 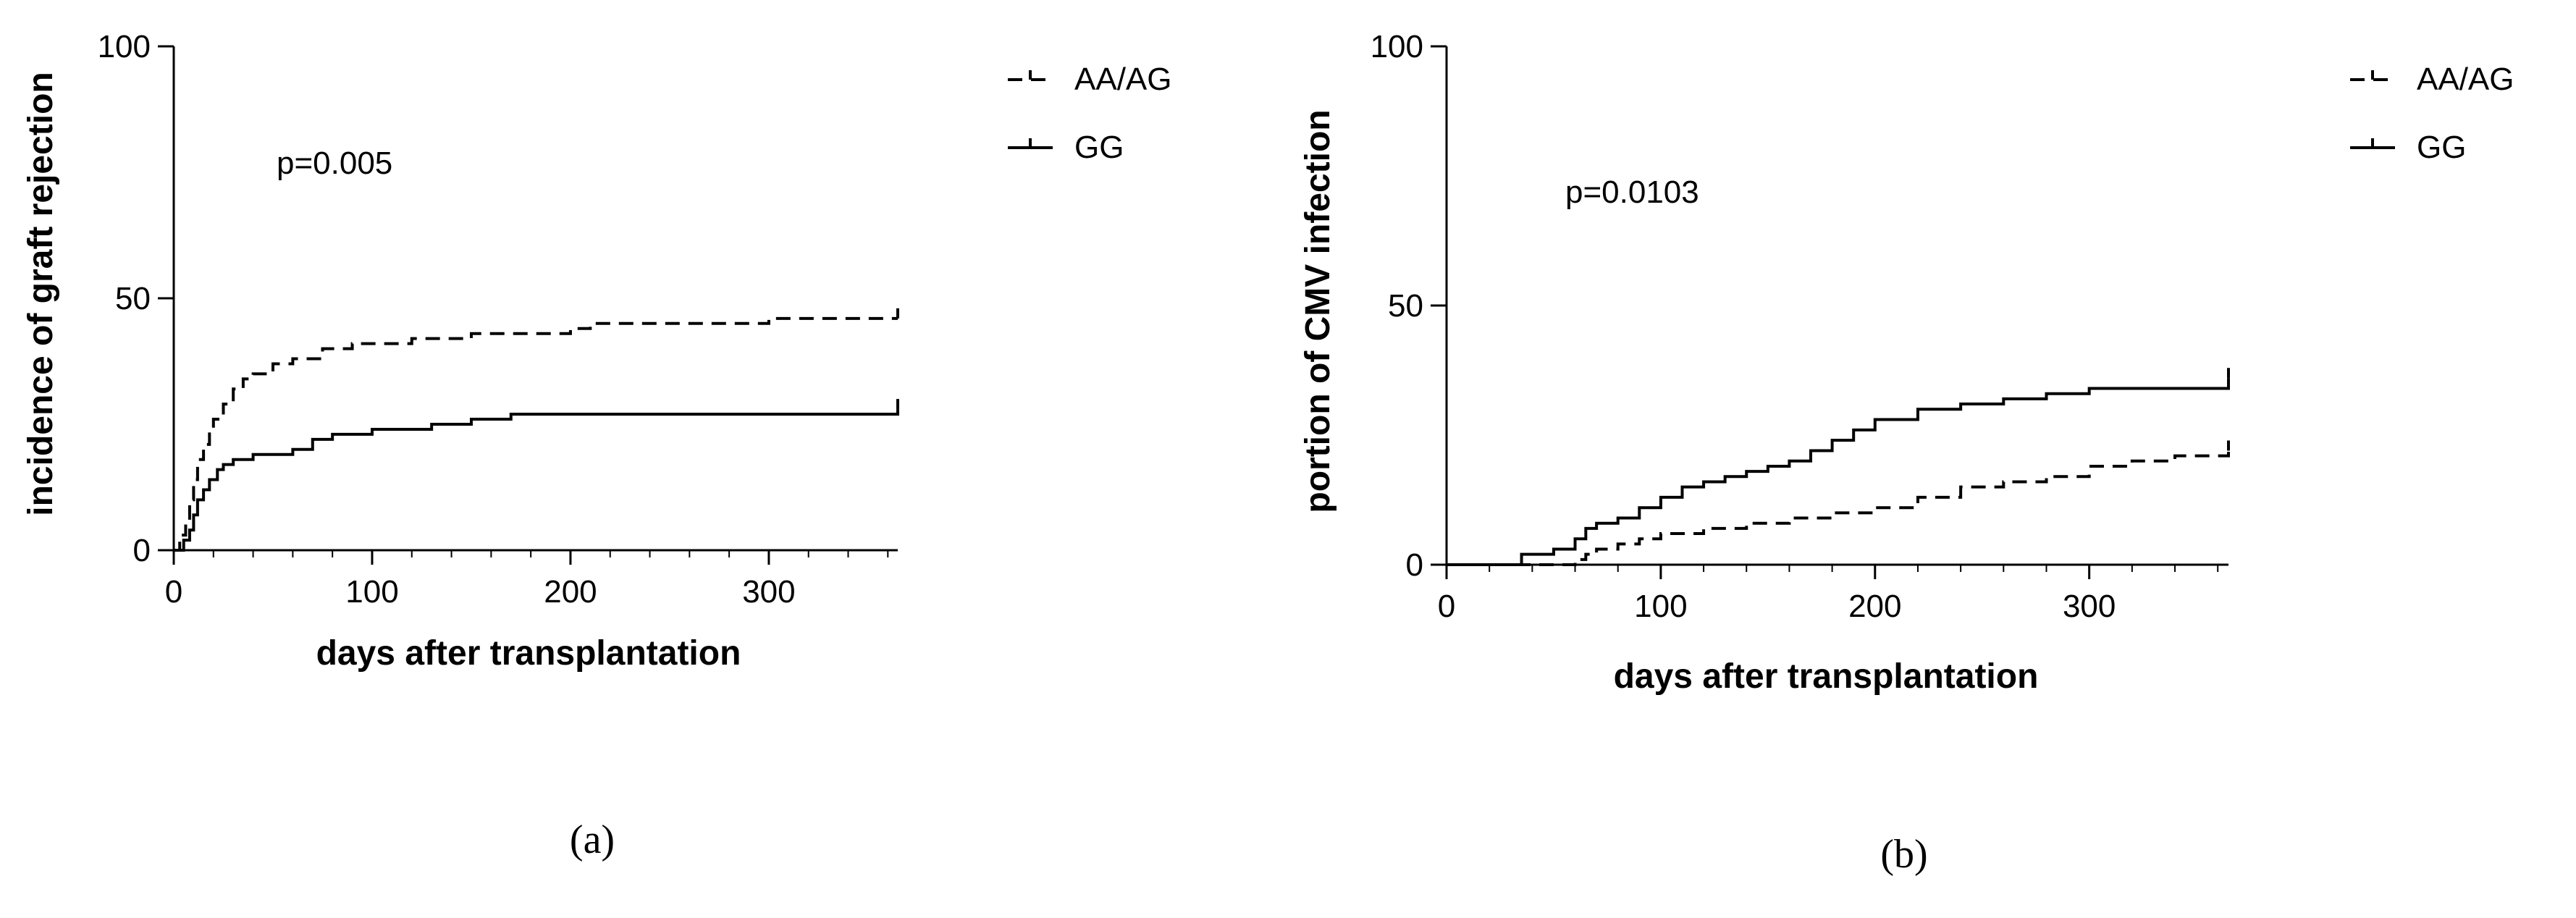 I want to click on series-line-a-gg, so click(x=536, y=480).